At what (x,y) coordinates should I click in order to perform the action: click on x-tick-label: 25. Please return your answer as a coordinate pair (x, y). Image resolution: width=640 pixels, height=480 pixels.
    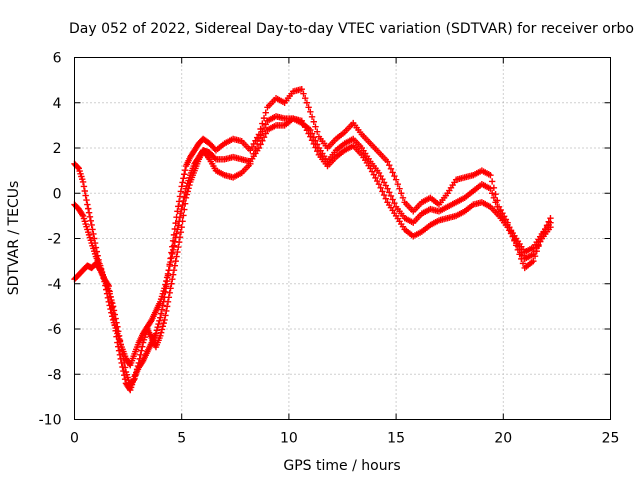
    Looking at the image, I should click on (611, 439).